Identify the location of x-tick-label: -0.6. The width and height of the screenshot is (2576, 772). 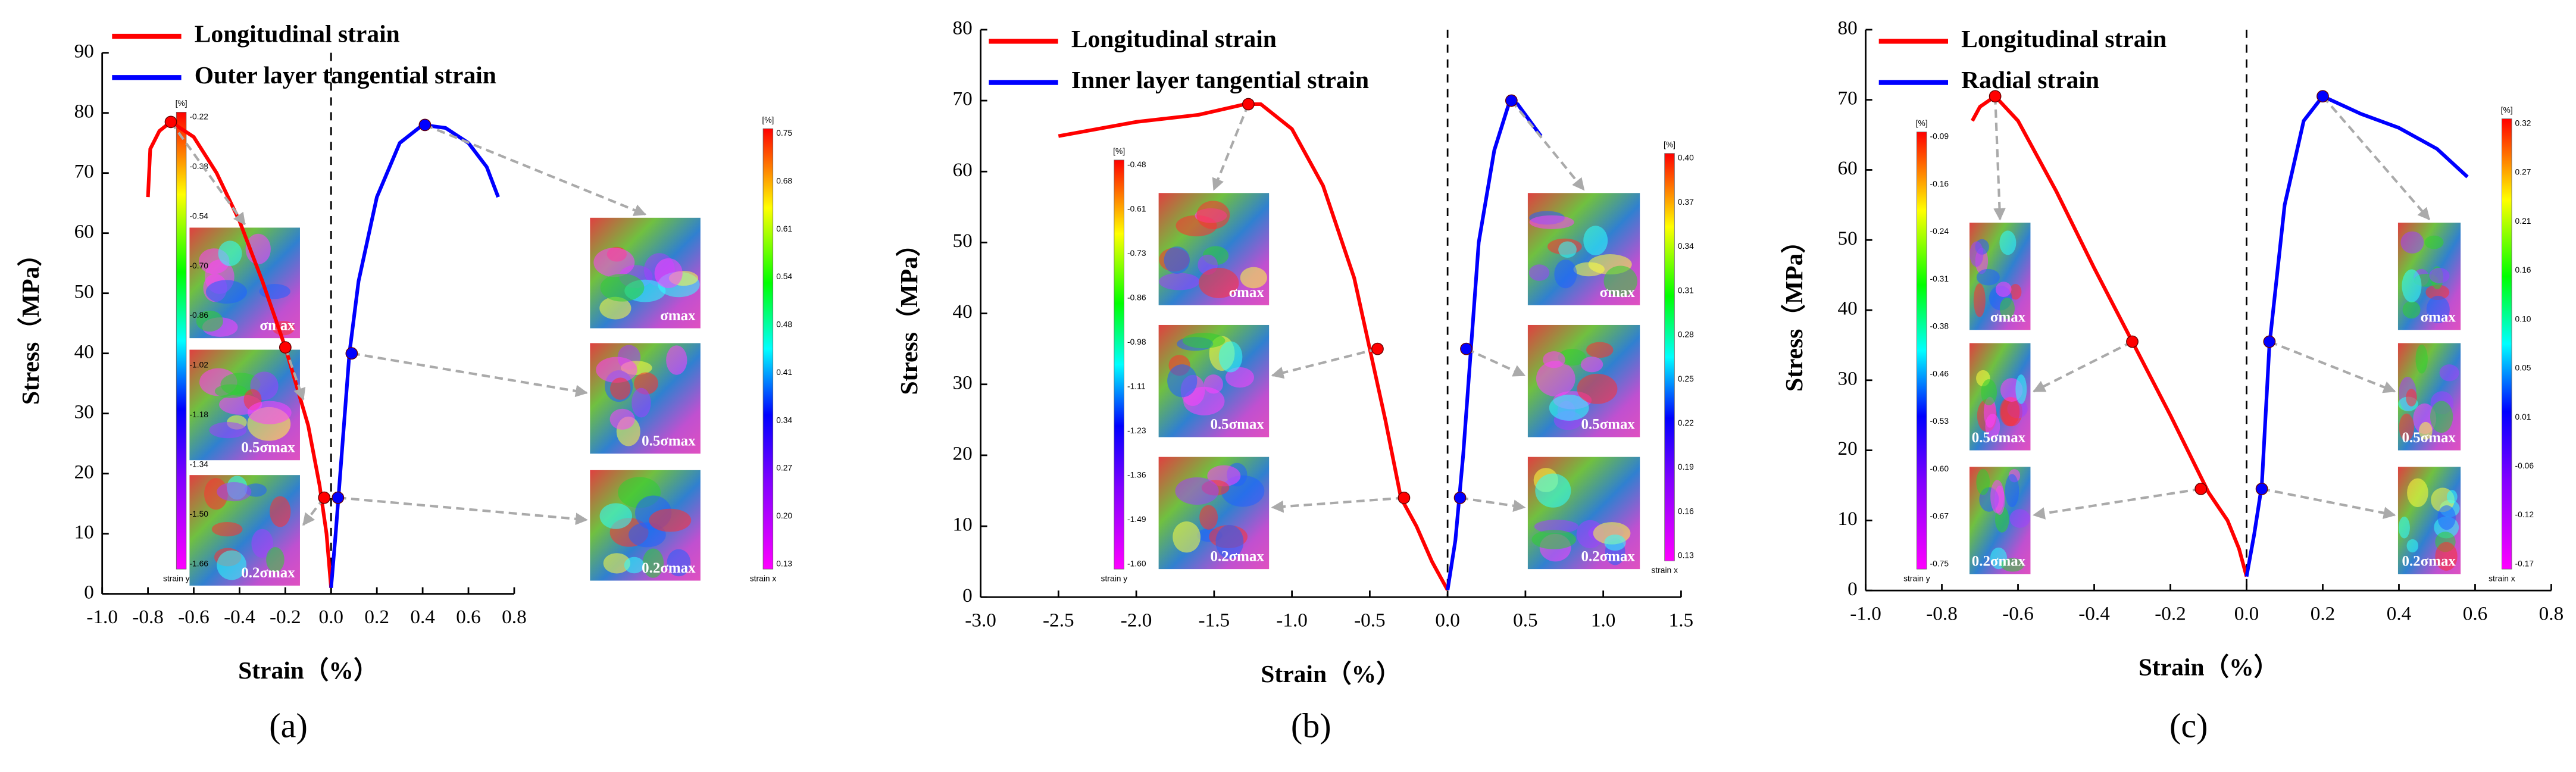
(2018, 613).